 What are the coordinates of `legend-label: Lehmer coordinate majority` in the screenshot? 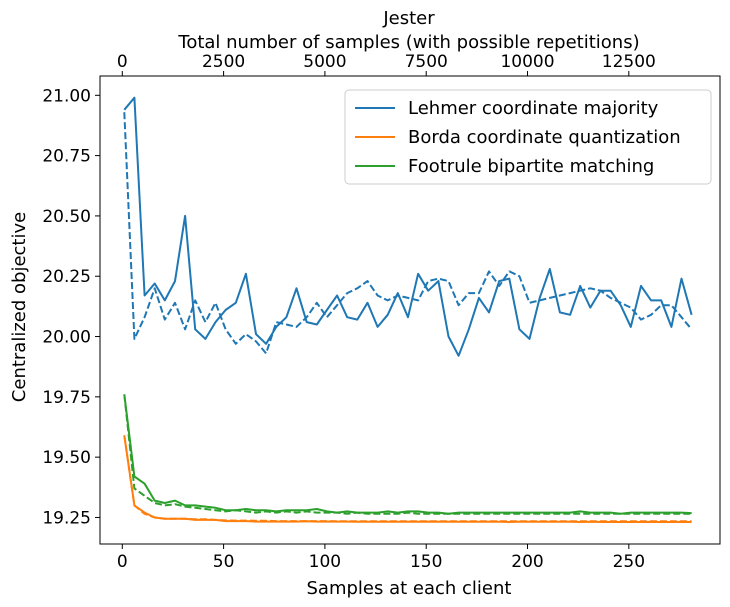 It's located at (533, 108).